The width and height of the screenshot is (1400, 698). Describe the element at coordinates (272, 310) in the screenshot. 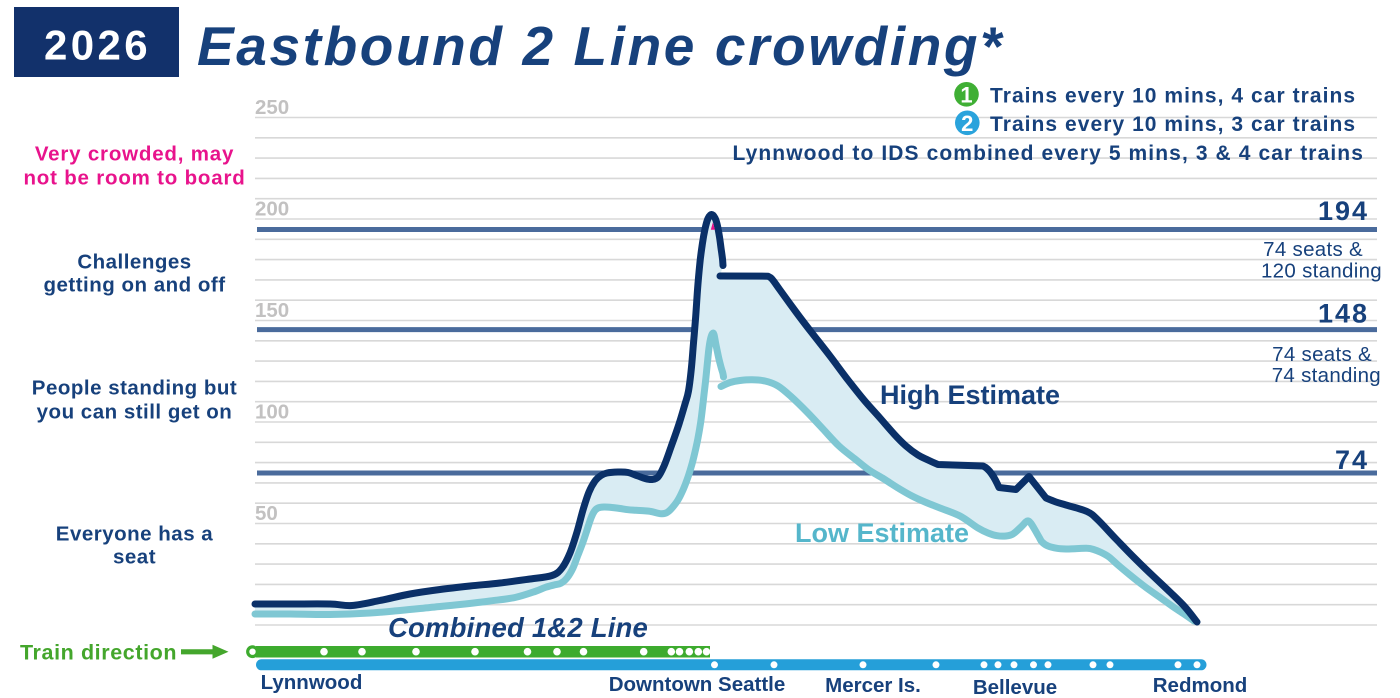

I see `svg-text: 150` at that location.